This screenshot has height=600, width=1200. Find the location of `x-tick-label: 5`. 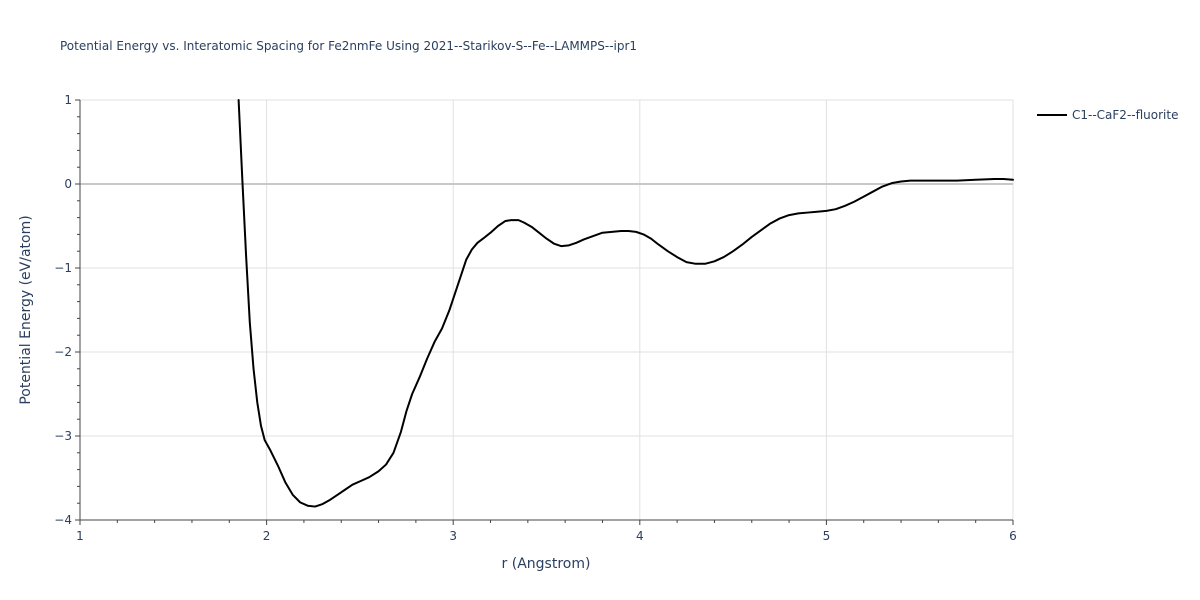

x-tick-label: 5 is located at coordinates (827, 536).